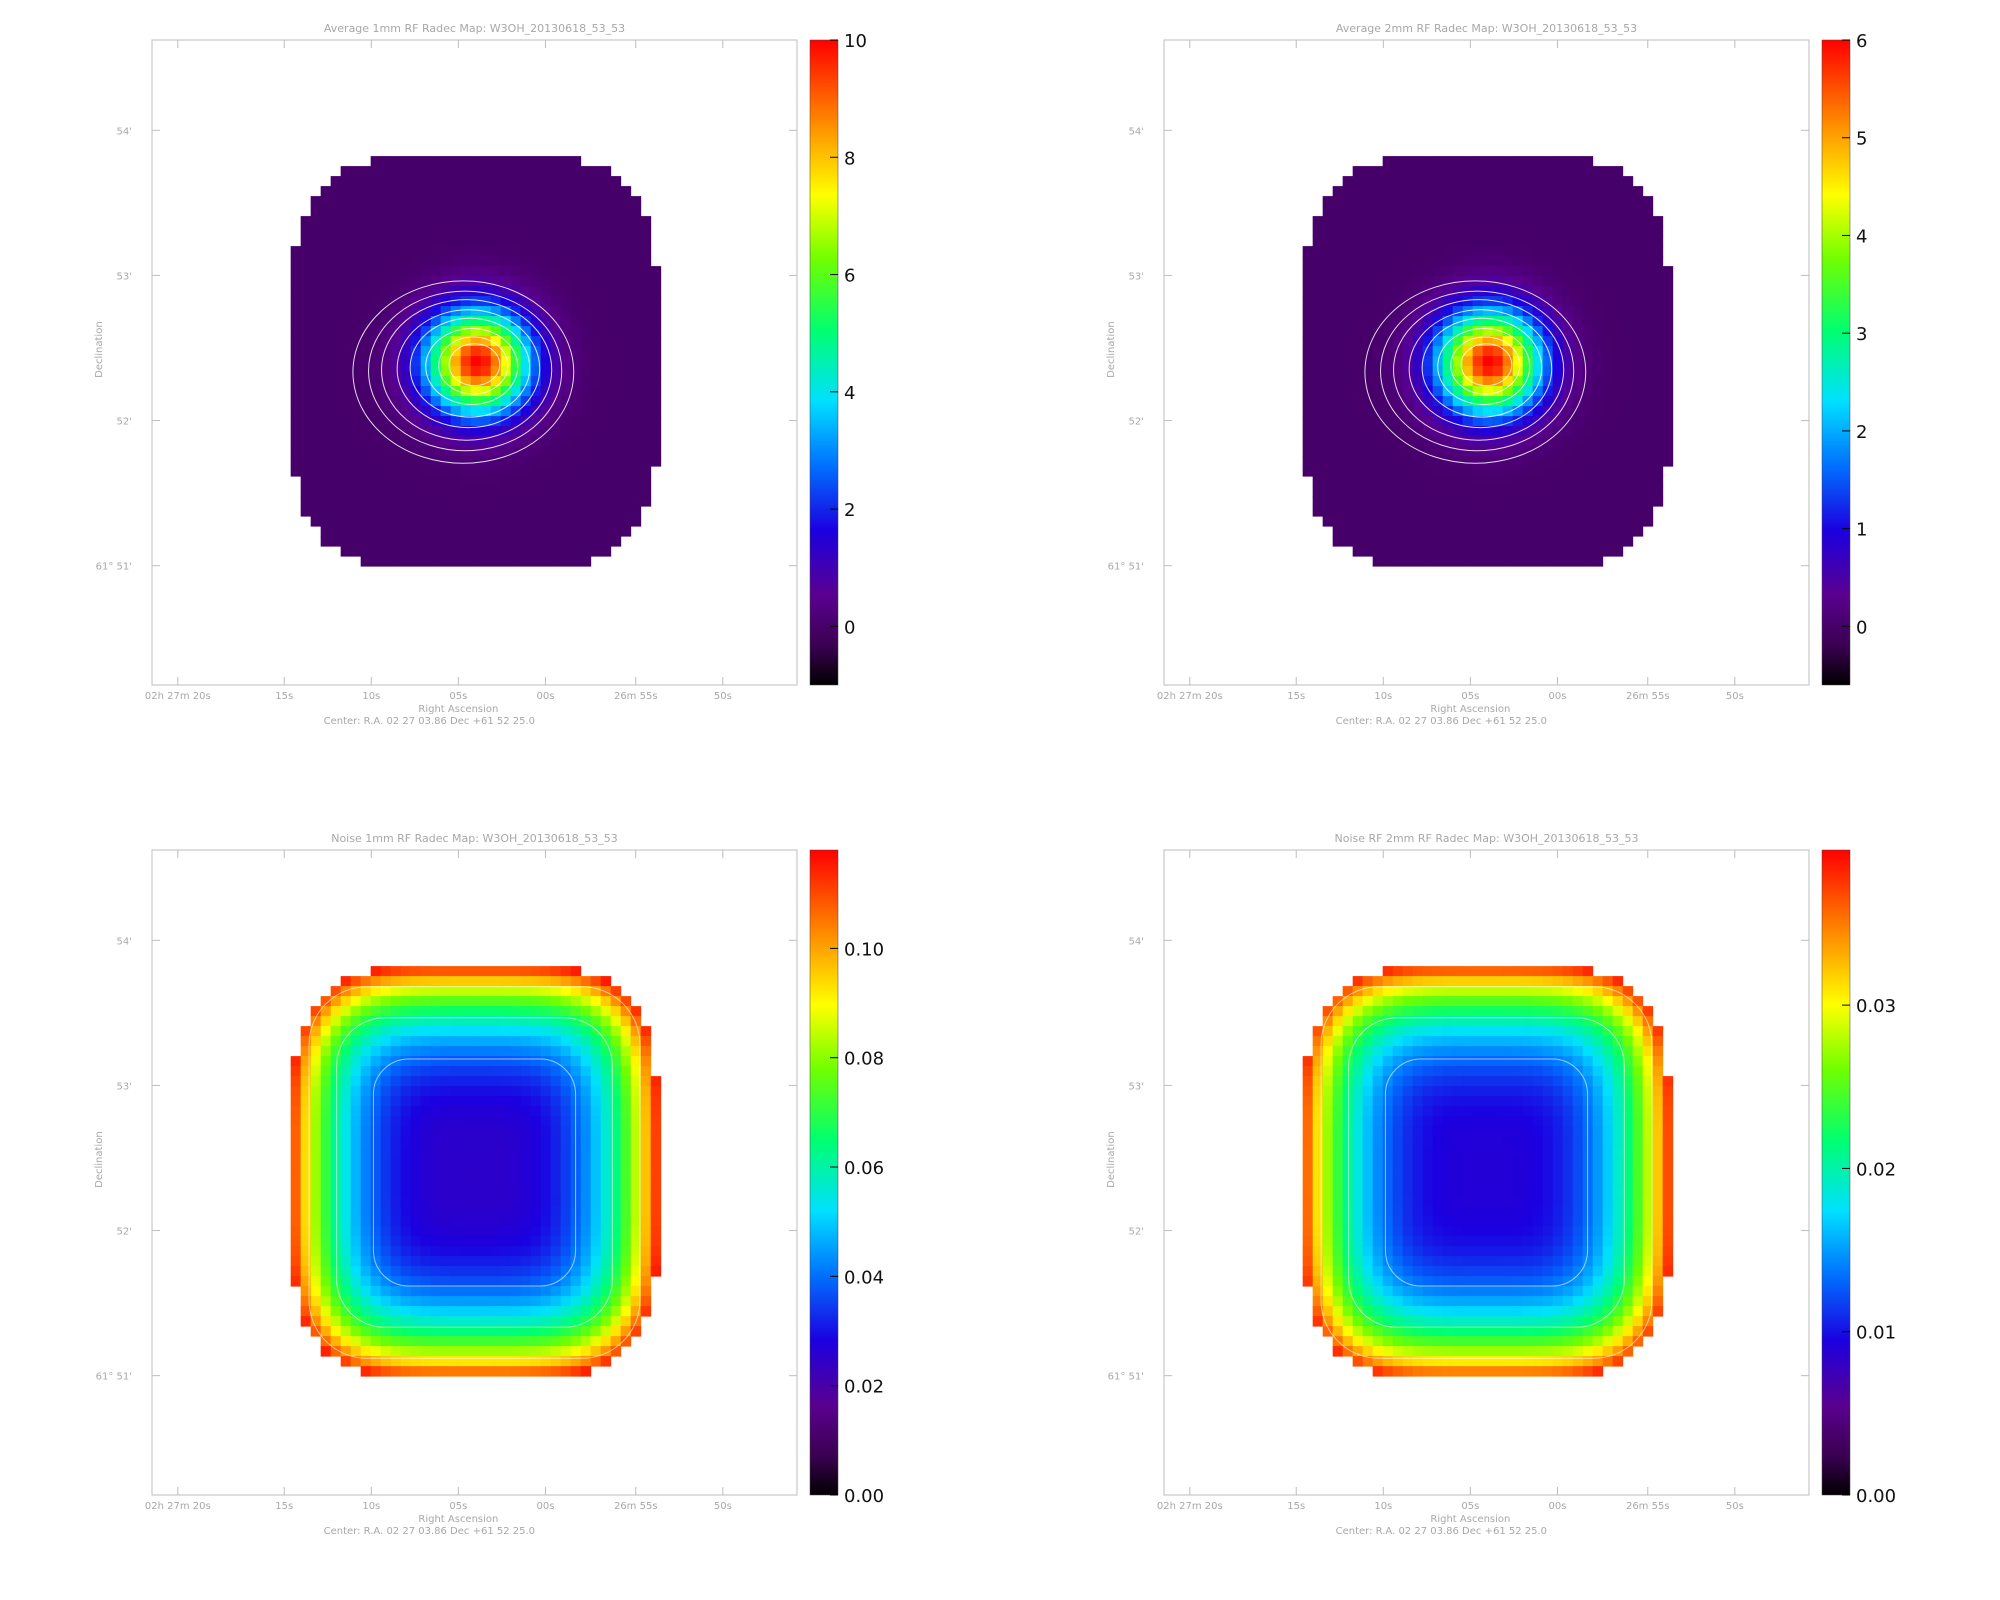 This screenshot has height=1600, width=2000. What do you see at coordinates (864, 1496) in the screenshot?
I see `colorbar-tick-label: 0.00` at bounding box center [864, 1496].